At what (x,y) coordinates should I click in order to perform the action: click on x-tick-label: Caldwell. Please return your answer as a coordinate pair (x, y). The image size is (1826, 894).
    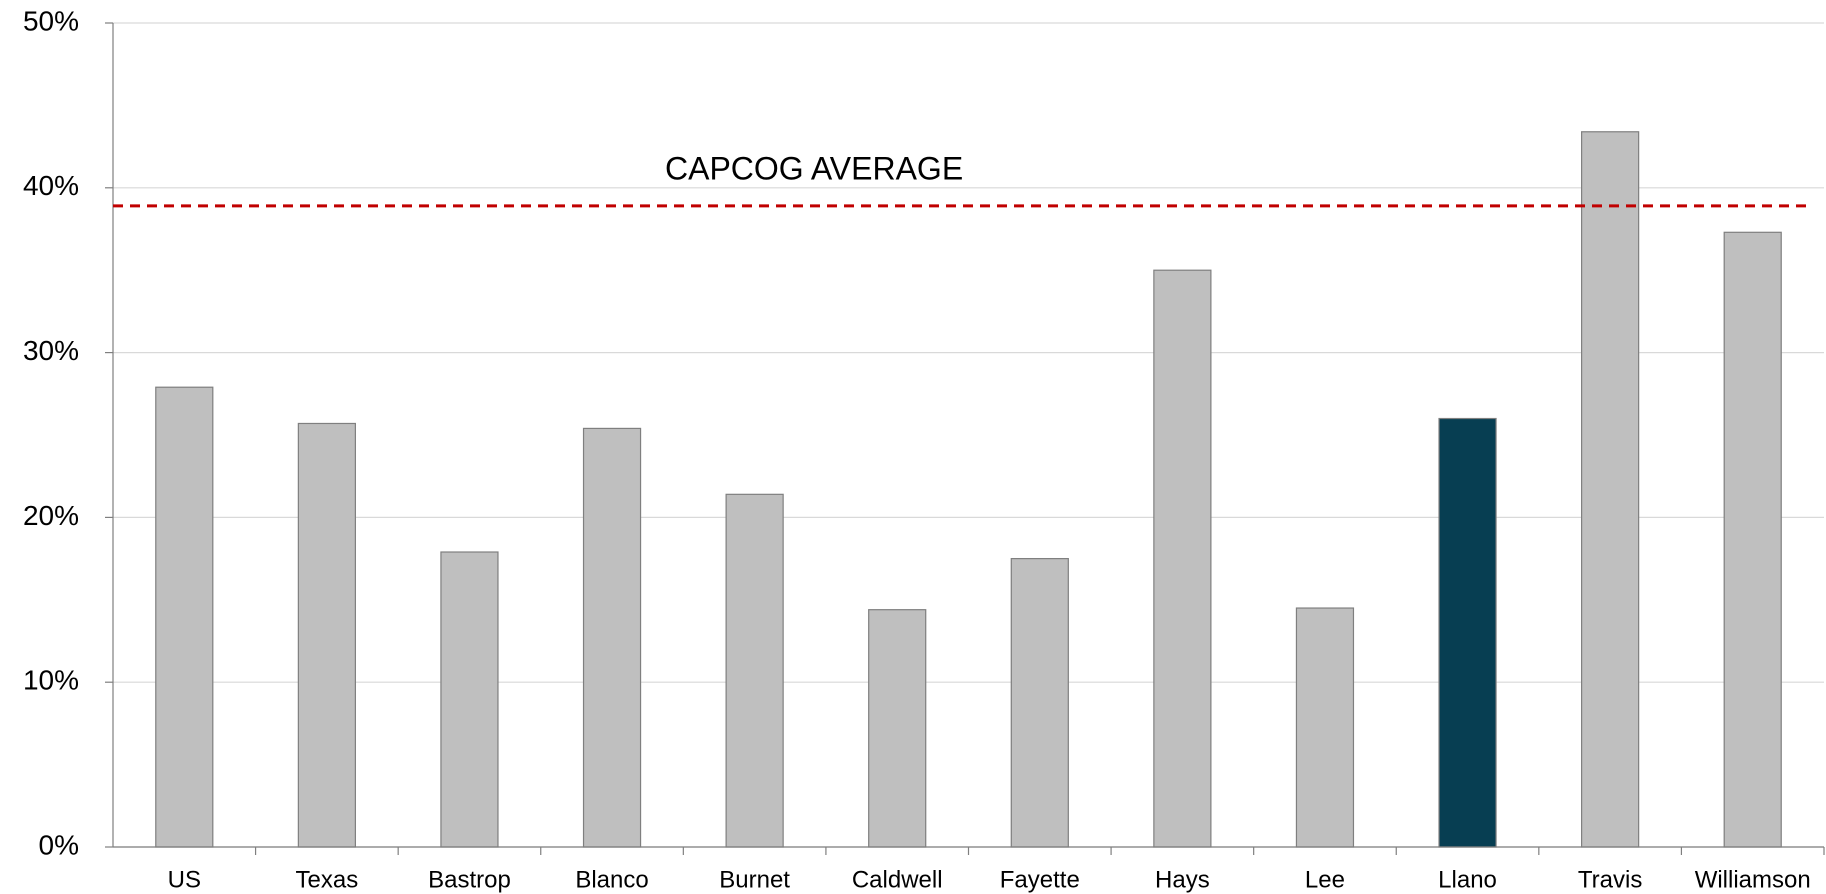
    Looking at the image, I should click on (897, 879).